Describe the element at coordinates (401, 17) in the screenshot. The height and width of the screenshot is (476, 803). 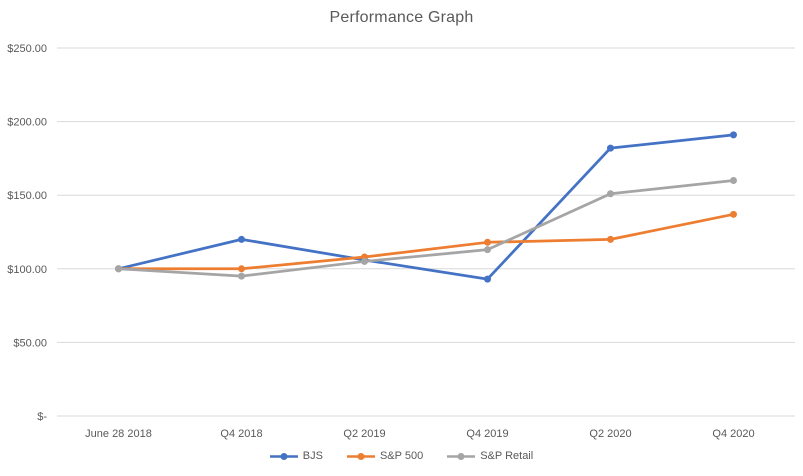
I see `chart-title: Performance Graph` at that location.